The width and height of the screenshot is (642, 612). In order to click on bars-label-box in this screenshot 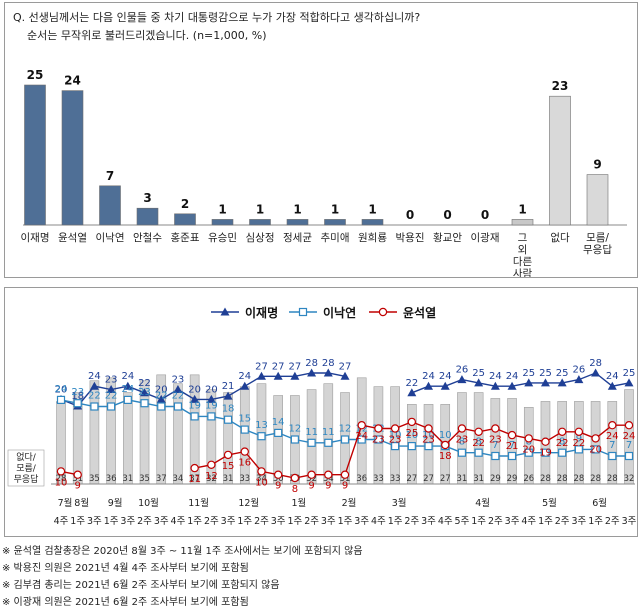, I will do `click(26, 468)`.